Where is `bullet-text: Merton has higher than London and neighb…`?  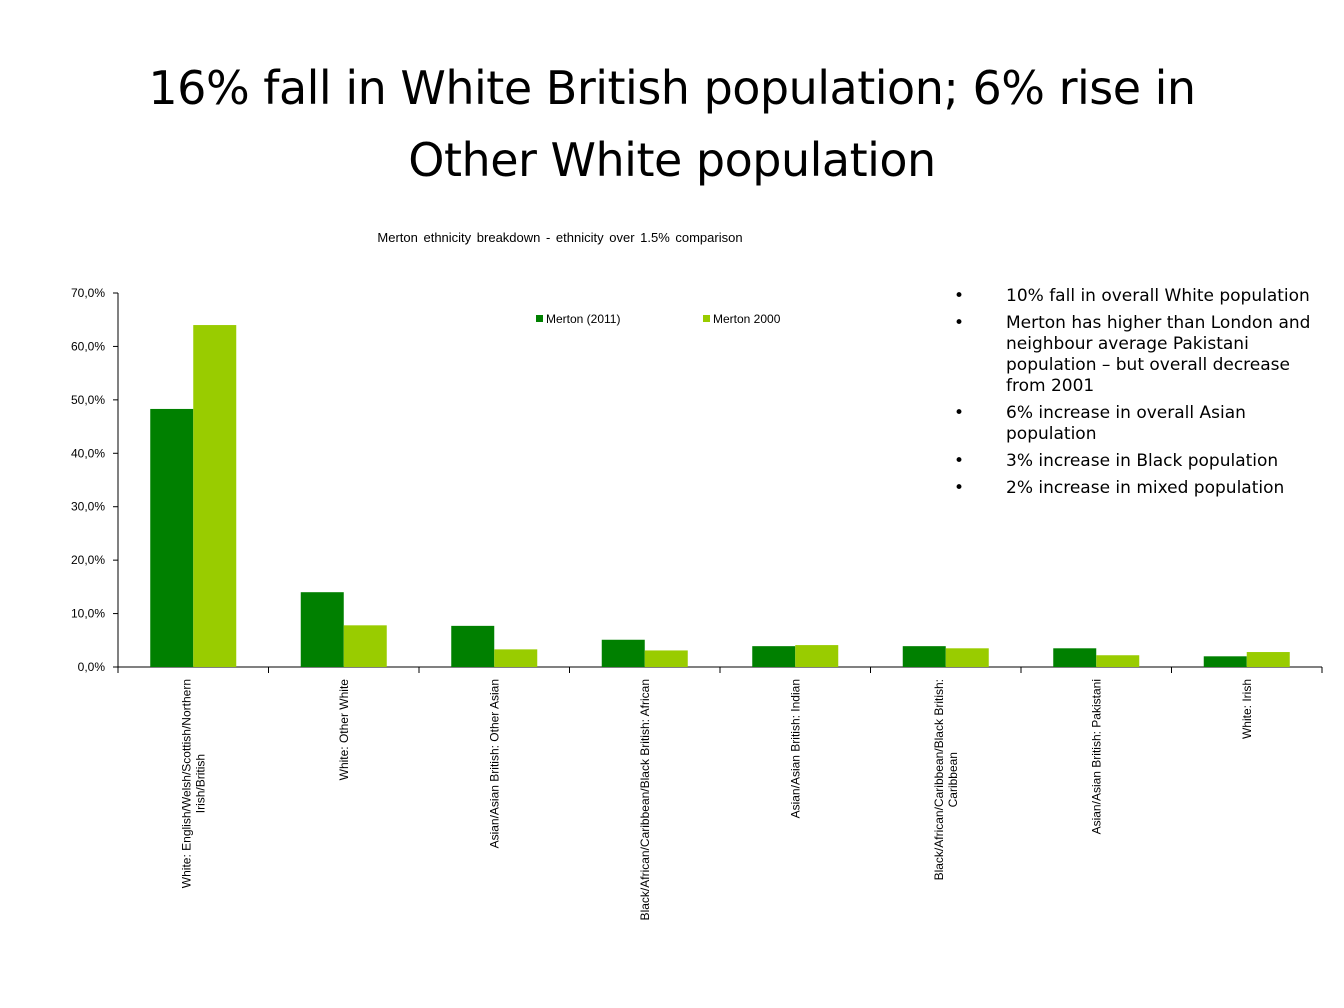
bullet-text: Merton has higher than London and neighb… is located at coordinates (1158, 354).